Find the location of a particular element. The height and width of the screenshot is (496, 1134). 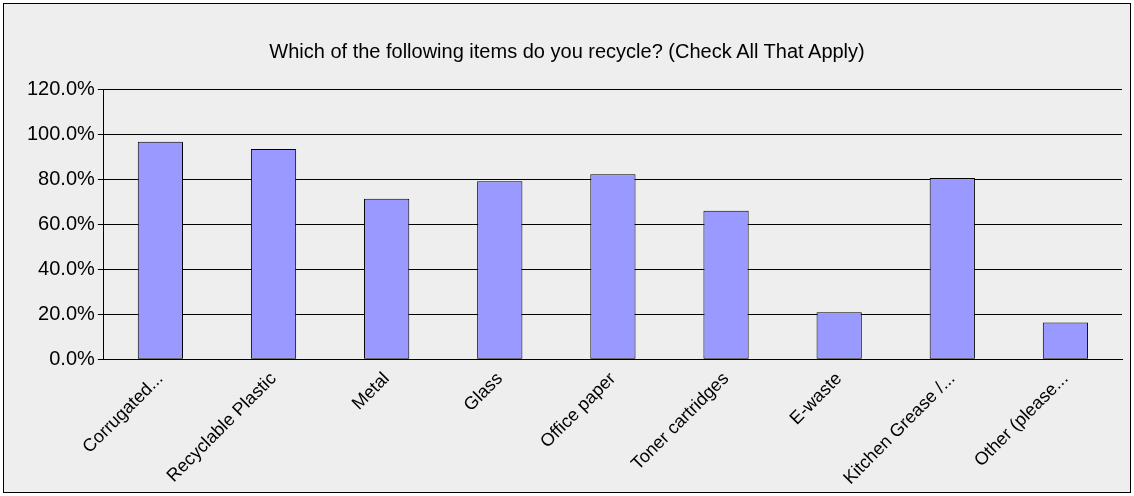

y-tick-label: 40.0% is located at coordinates (67, 267).